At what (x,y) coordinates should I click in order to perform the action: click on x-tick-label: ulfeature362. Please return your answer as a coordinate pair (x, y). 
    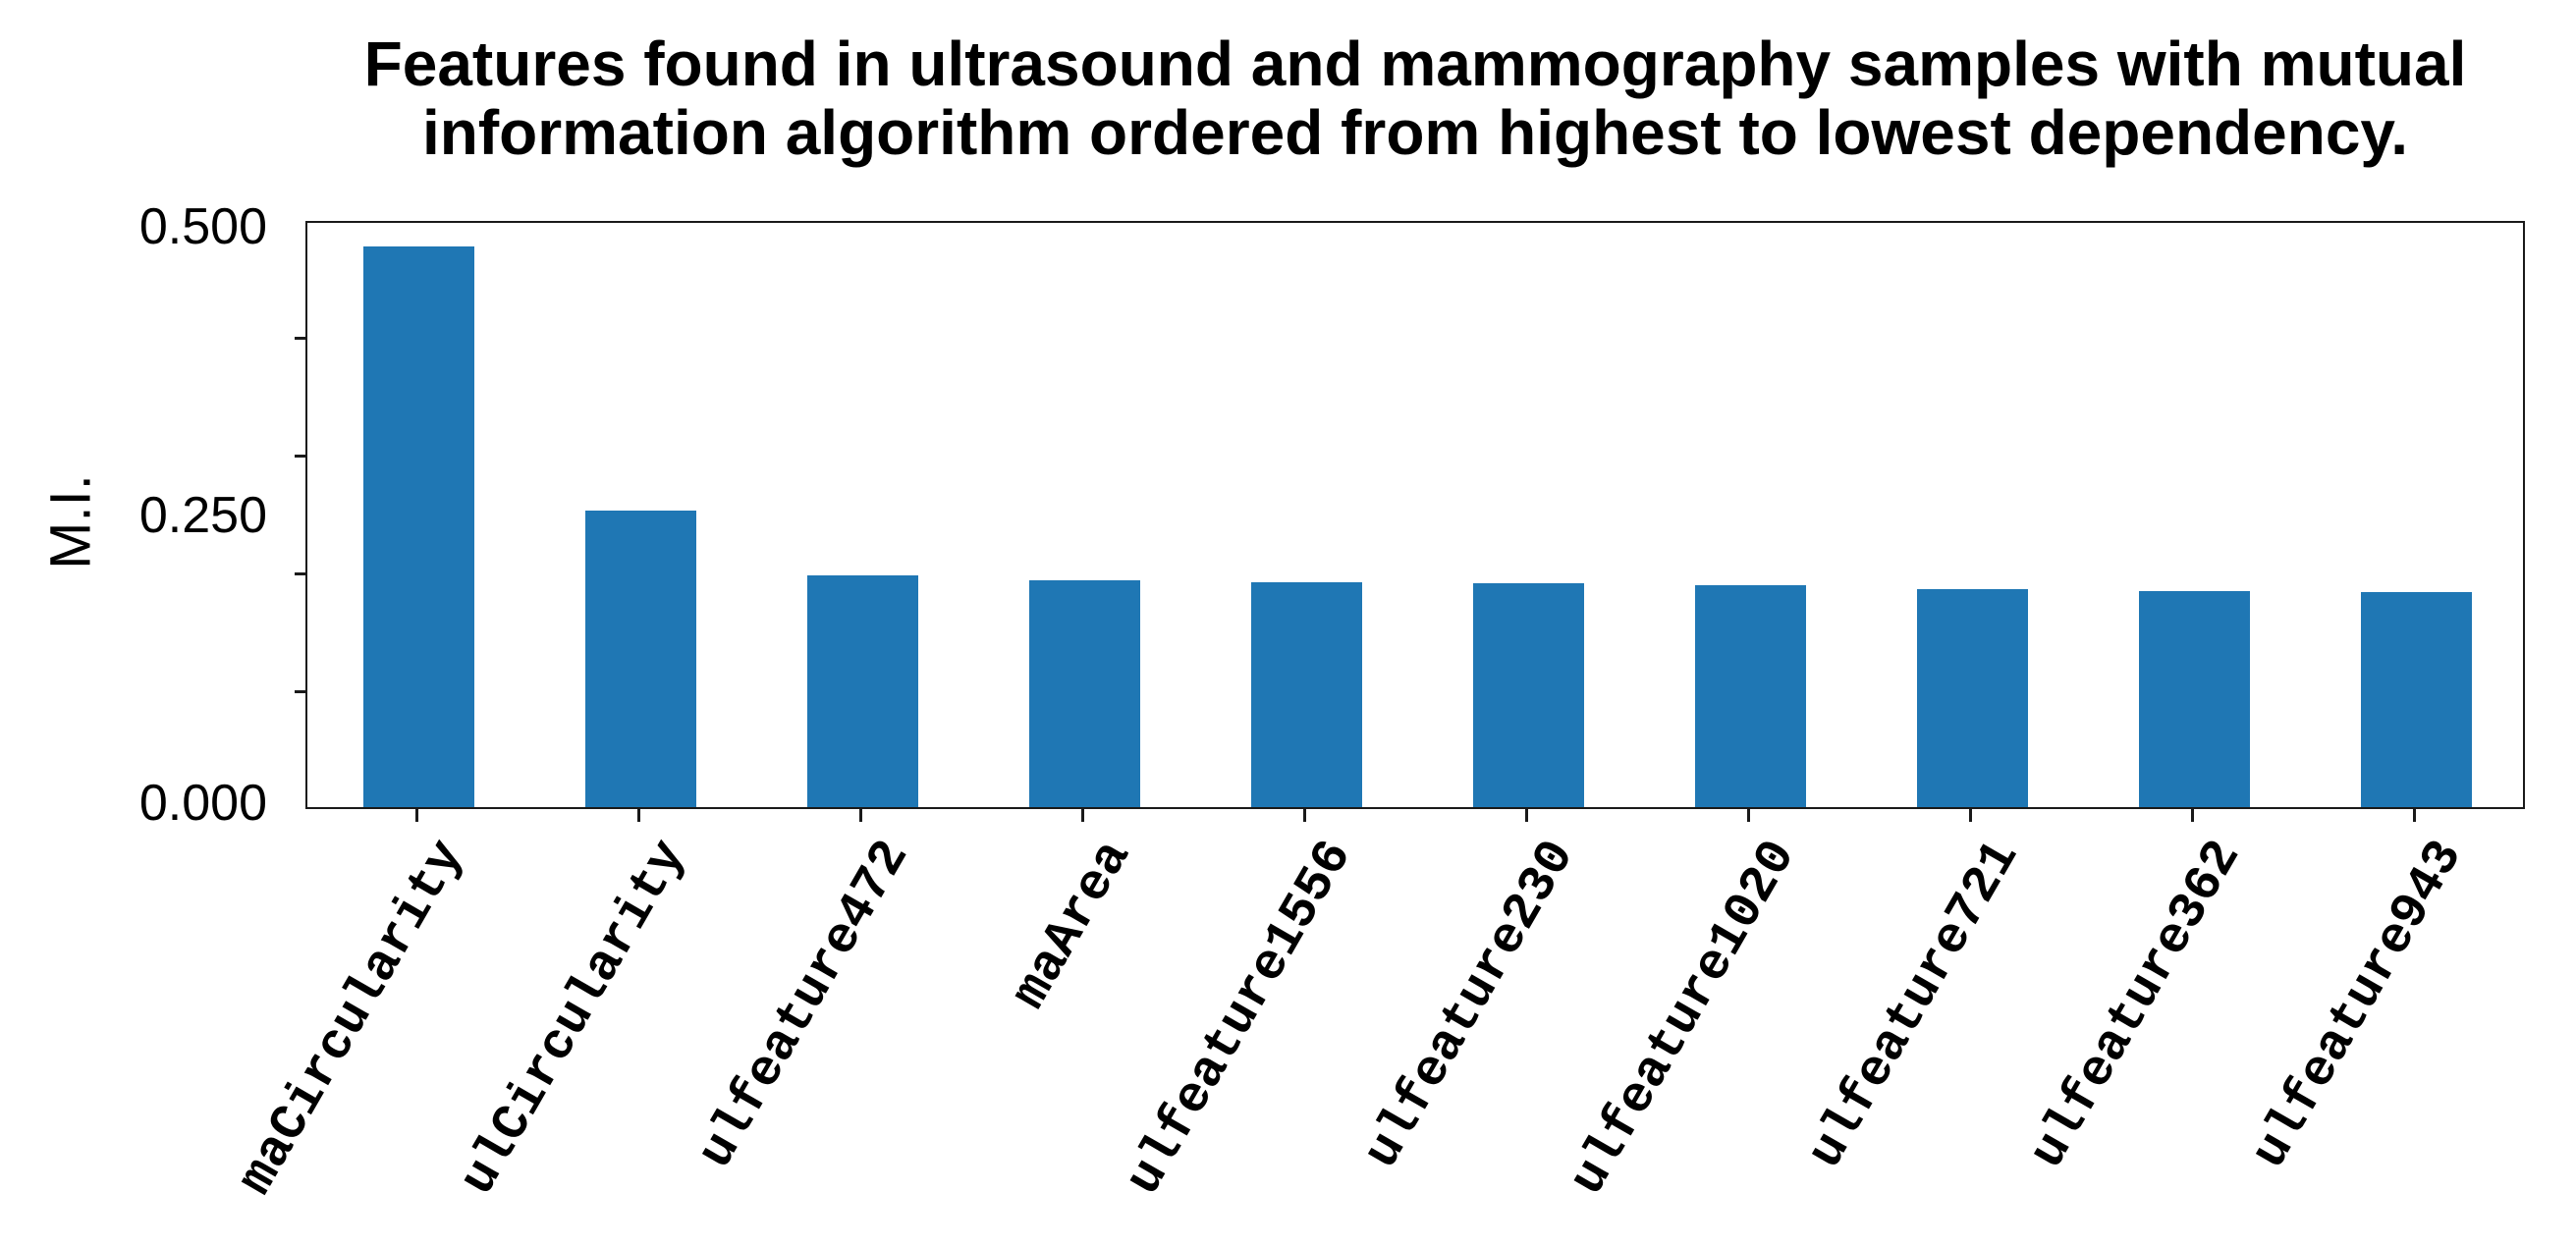
    Looking at the image, I should click on (2136, 1004).